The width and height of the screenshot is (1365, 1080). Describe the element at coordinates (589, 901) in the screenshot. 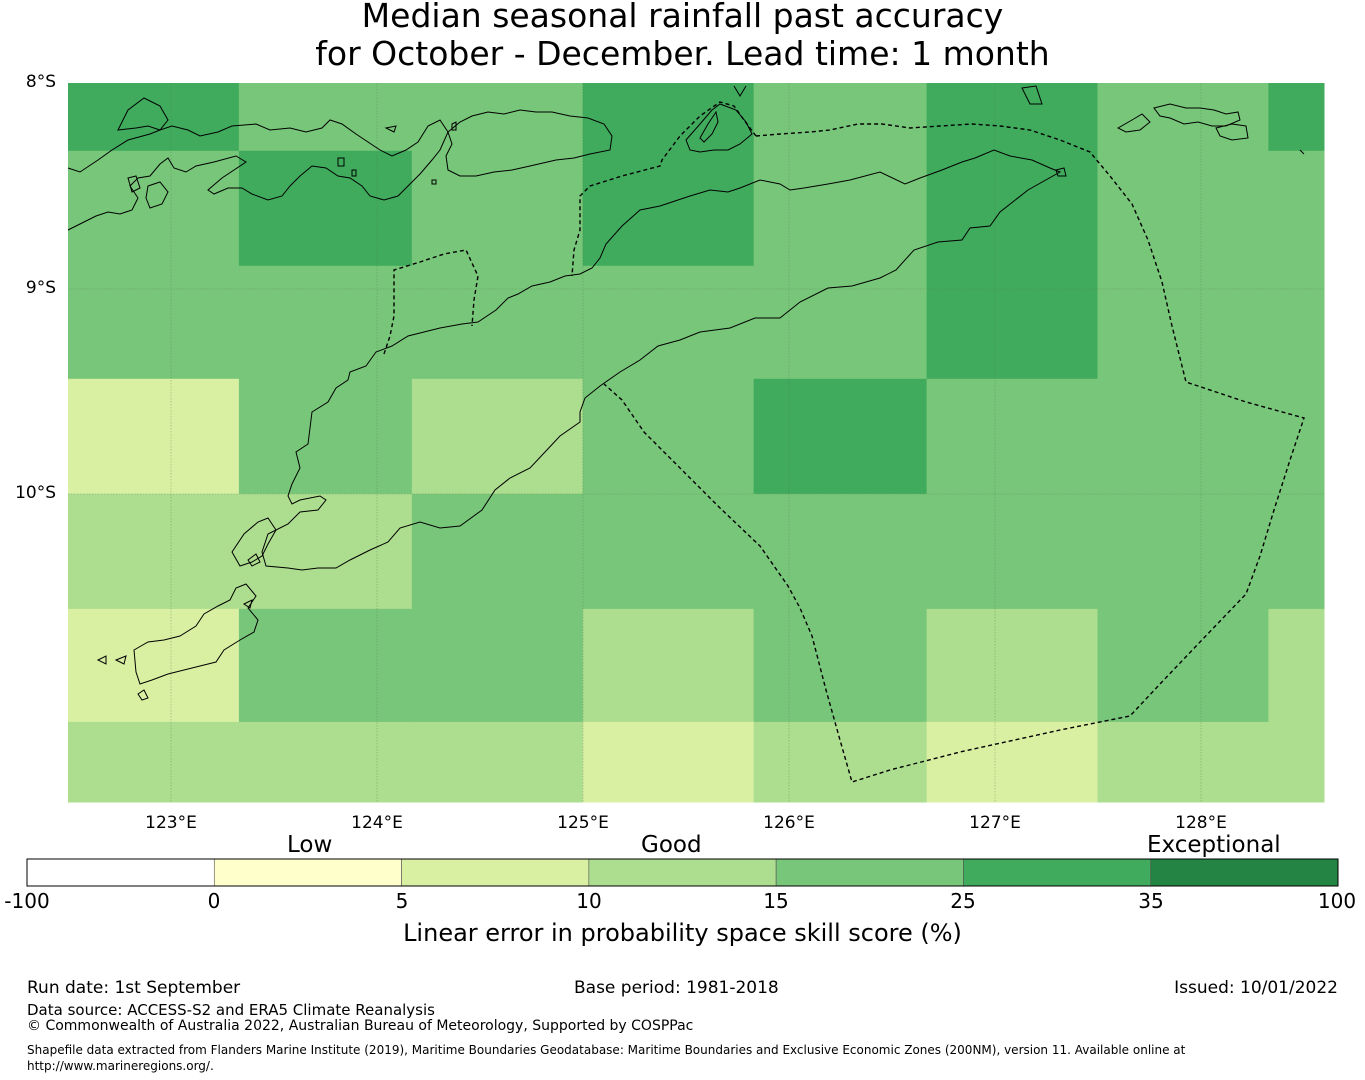

I see `colorbar-tick-label: 10` at that location.